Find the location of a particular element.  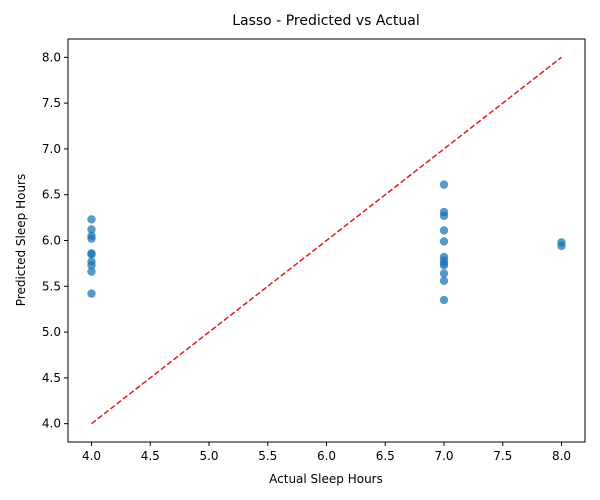

y-tick-label: 6.5 is located at coordinates (51, 195).